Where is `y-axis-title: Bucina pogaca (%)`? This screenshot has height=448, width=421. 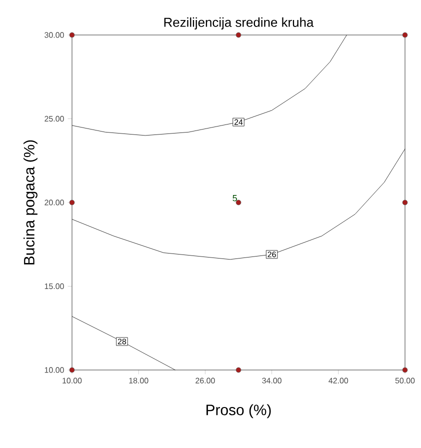 y-axis-title: Bucina pogaca (%) is located at coordinates (31, 202).